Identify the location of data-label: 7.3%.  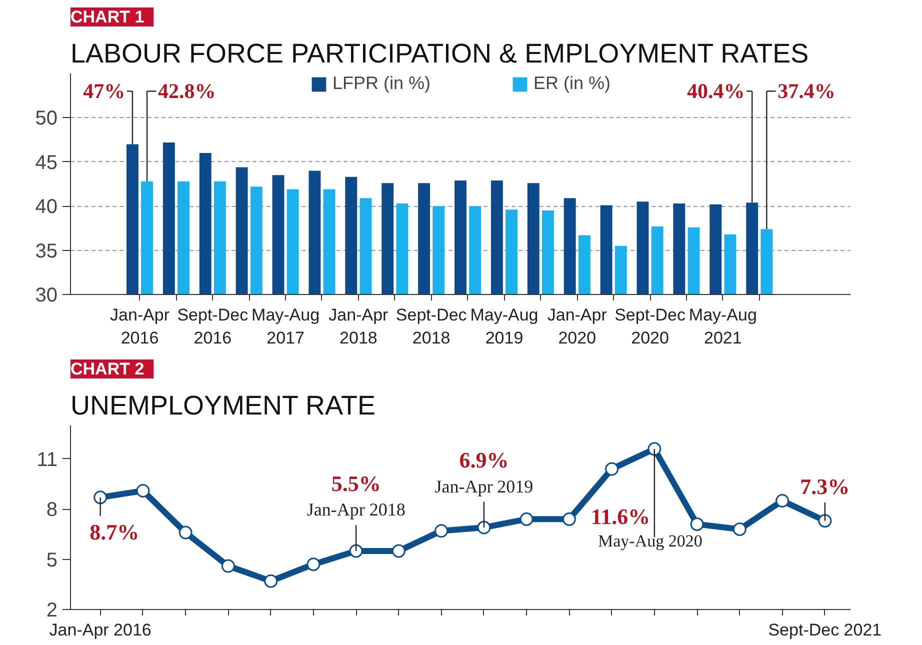
(825, 486).